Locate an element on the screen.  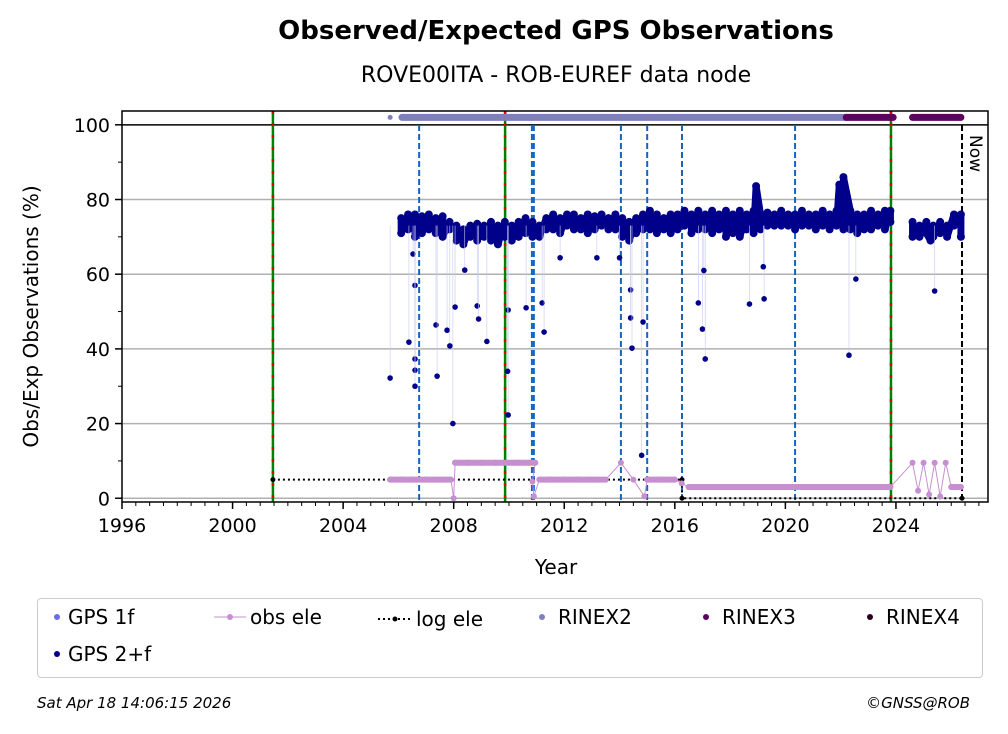
legend-label: GPS 1f is located at coordinates (101, 617).